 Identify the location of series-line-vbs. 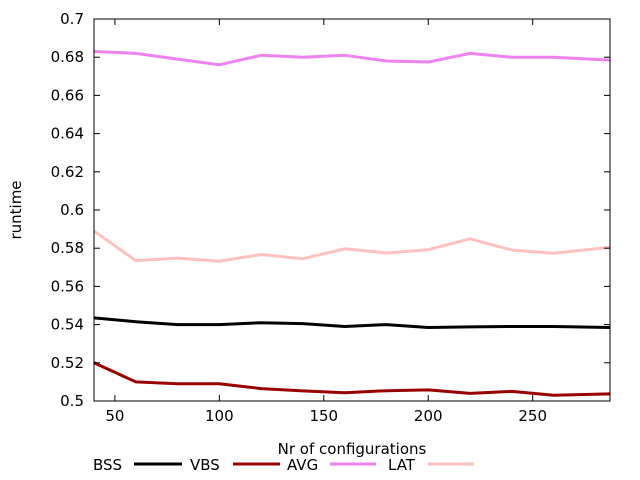
(352, 379).